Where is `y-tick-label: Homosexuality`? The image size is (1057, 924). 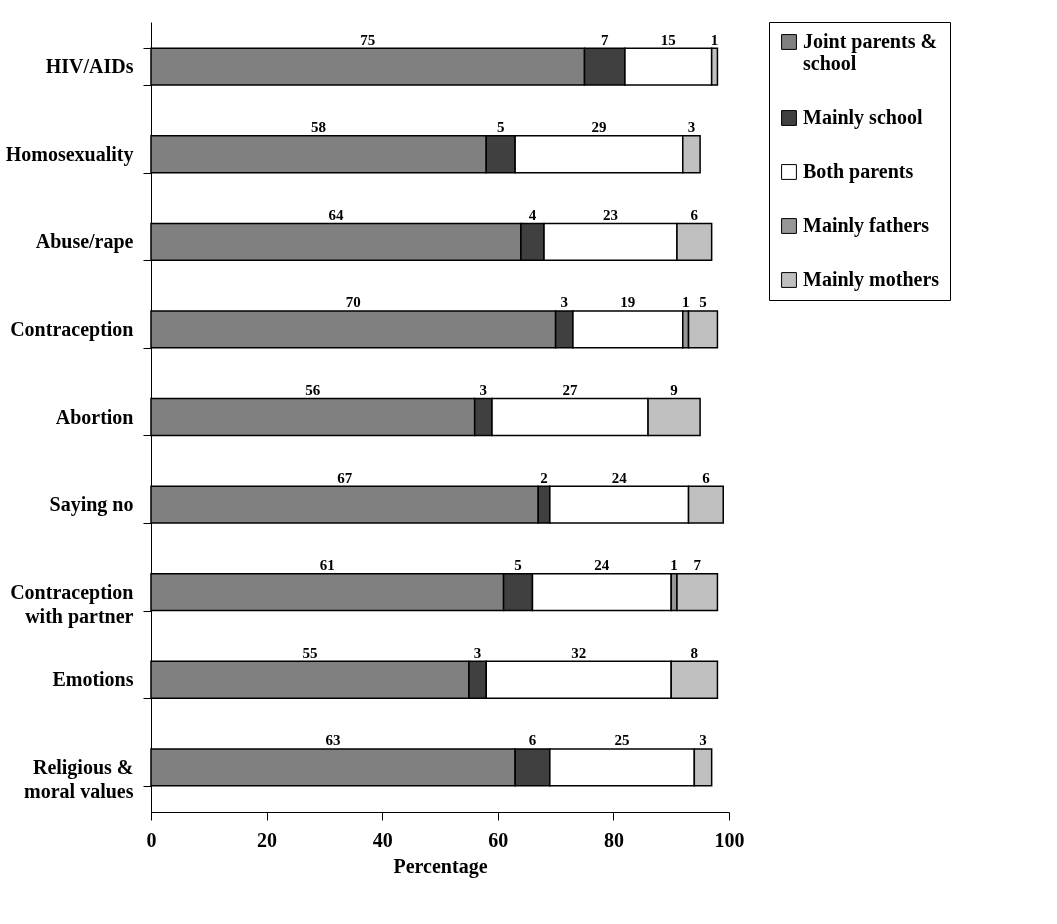
y-tick-label: Homosexuality is located at coordinates (69, 154).